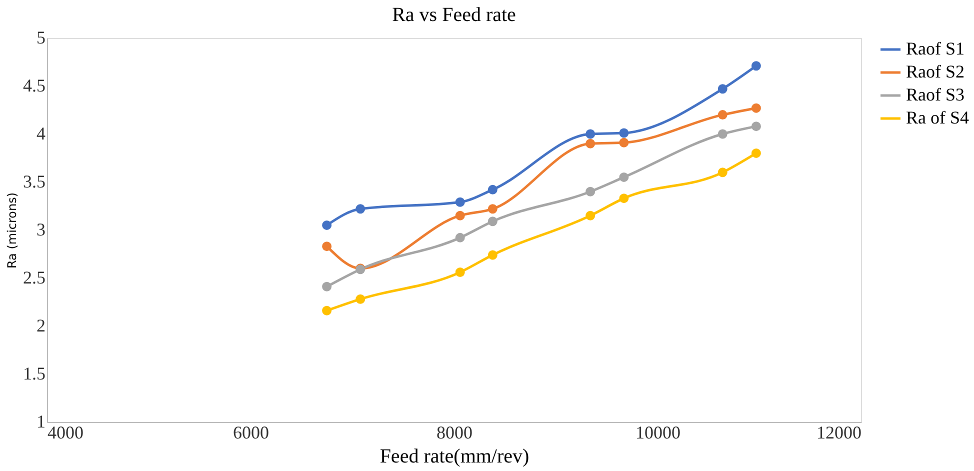  What do you see at coordinates (34, 86) in the screenshot?
I see `y-tick-label: 4.5` at bounding box center [34, 86].